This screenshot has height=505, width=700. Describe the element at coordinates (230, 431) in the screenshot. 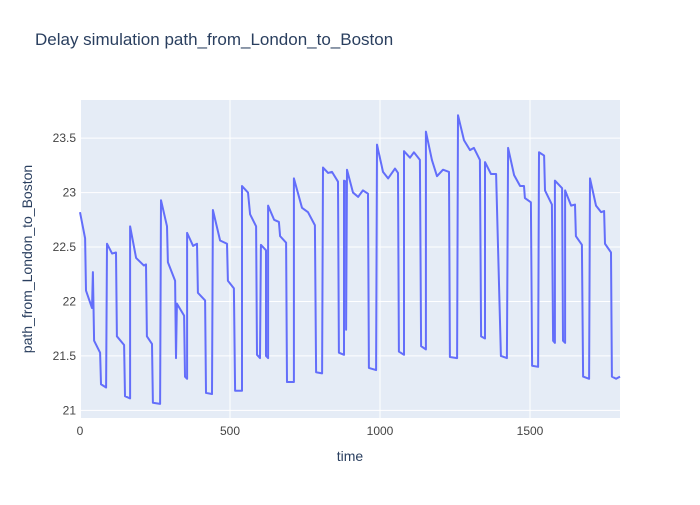

I see `x-tick-label: 500` at that location.